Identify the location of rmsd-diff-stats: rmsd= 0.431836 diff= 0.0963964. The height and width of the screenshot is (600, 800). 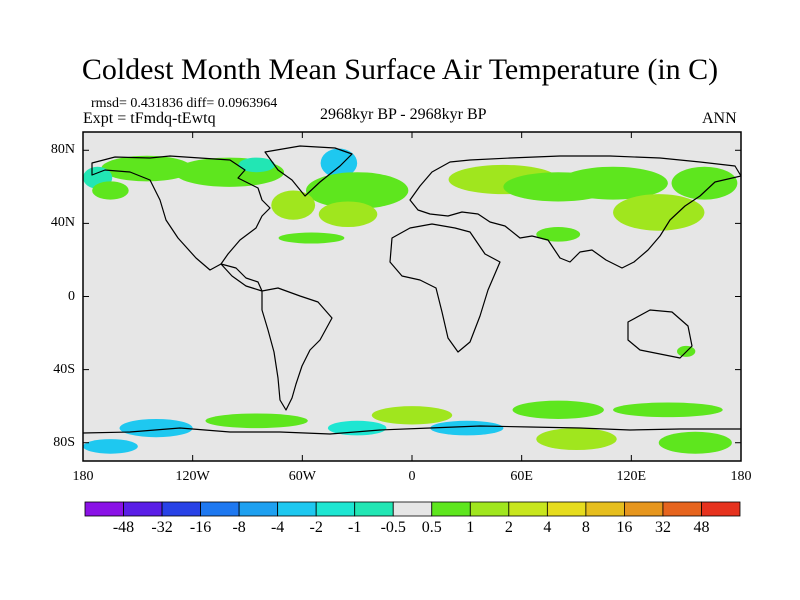
(184, 103).